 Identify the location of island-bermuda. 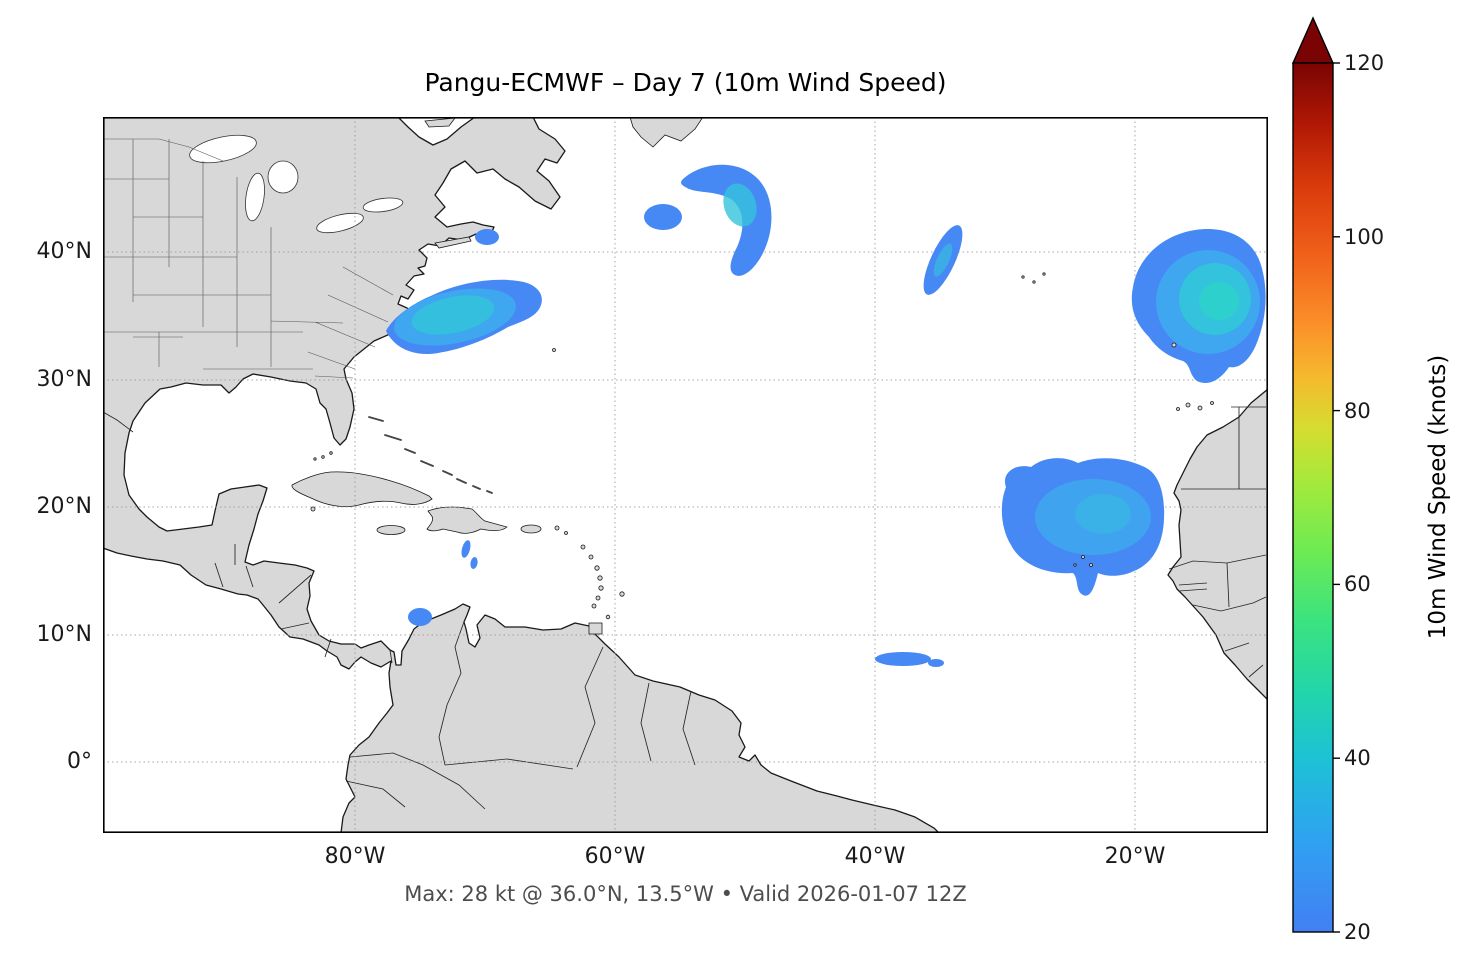
(554, 350).